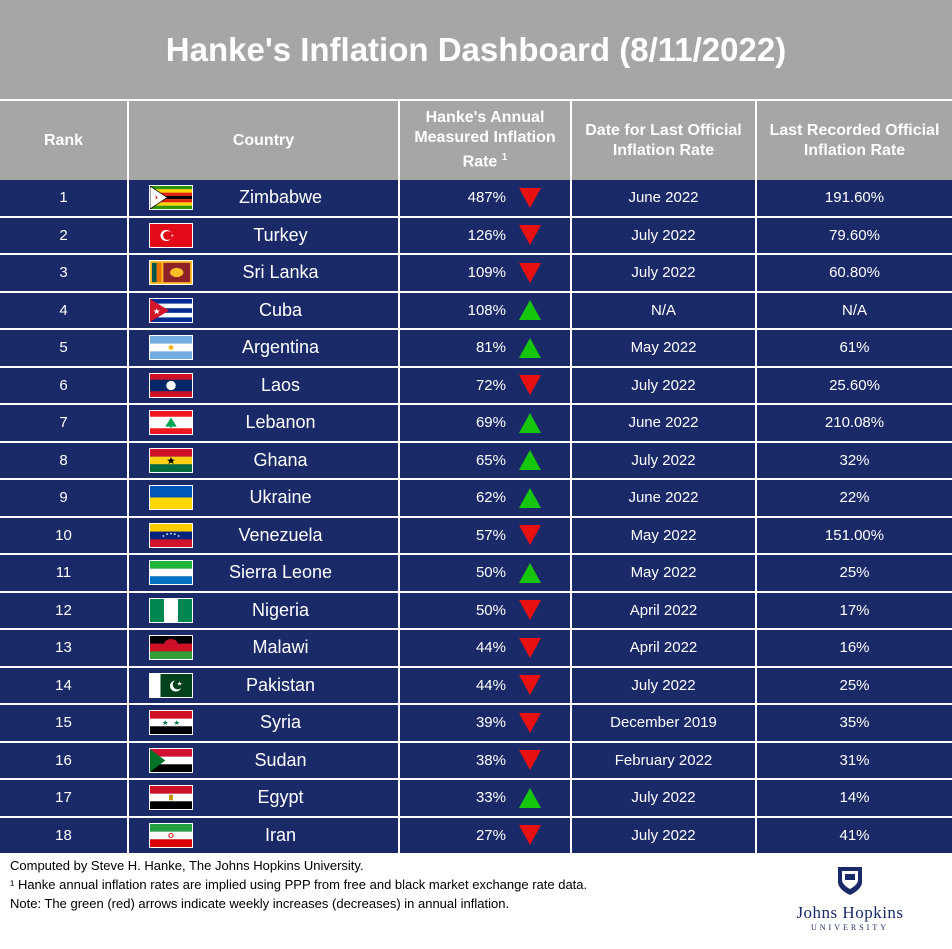  Describe the element at coordinates (854, 798) in the screenshot. I see `official-rate-cell: 14%` at that location.